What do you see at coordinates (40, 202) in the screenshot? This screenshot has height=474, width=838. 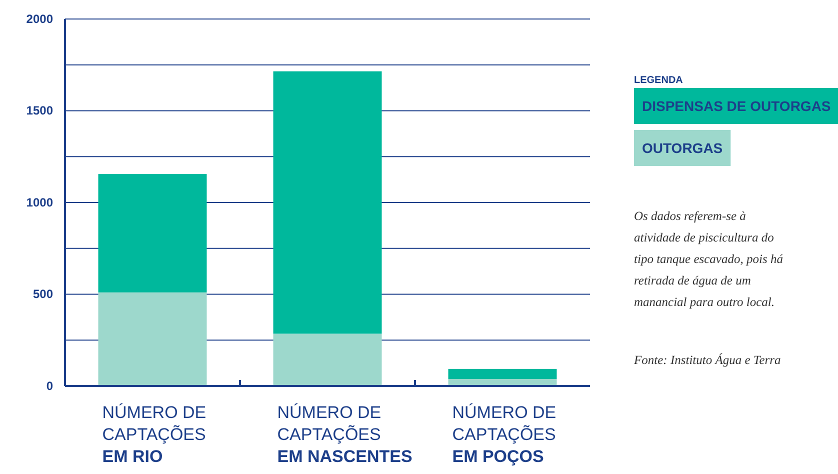 I see `y-tick-label: 1000` at bounding box center [40, 202].